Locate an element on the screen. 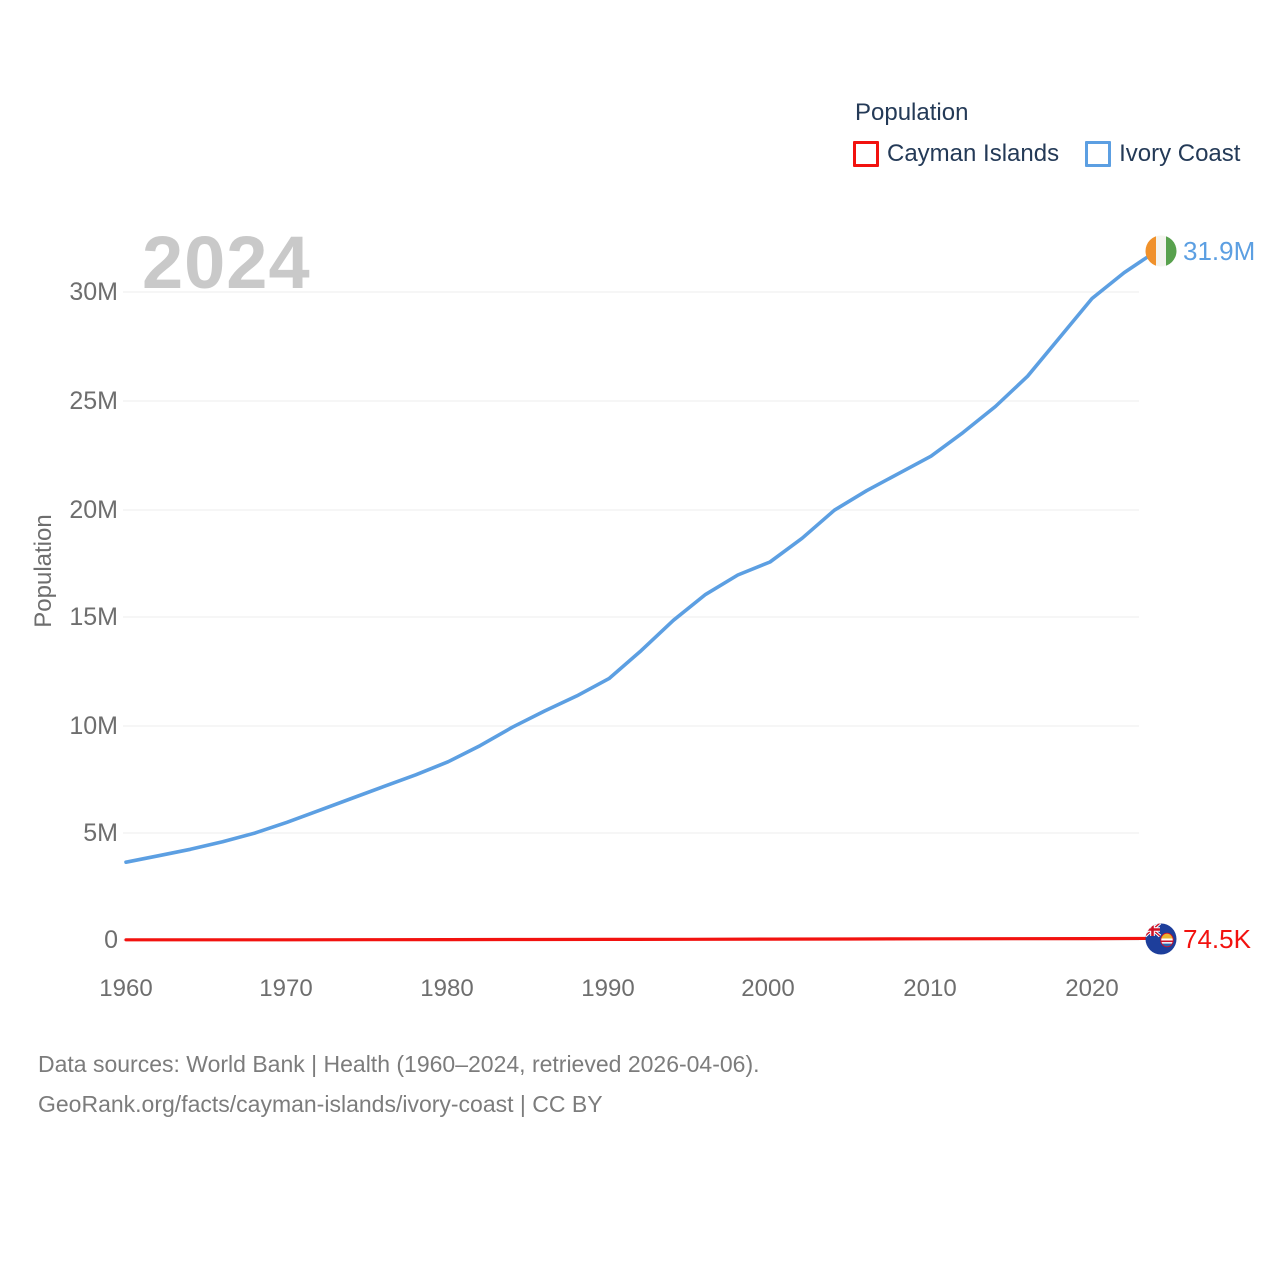  x-tick-2010: 2010 is located at coordinates (930, 988).